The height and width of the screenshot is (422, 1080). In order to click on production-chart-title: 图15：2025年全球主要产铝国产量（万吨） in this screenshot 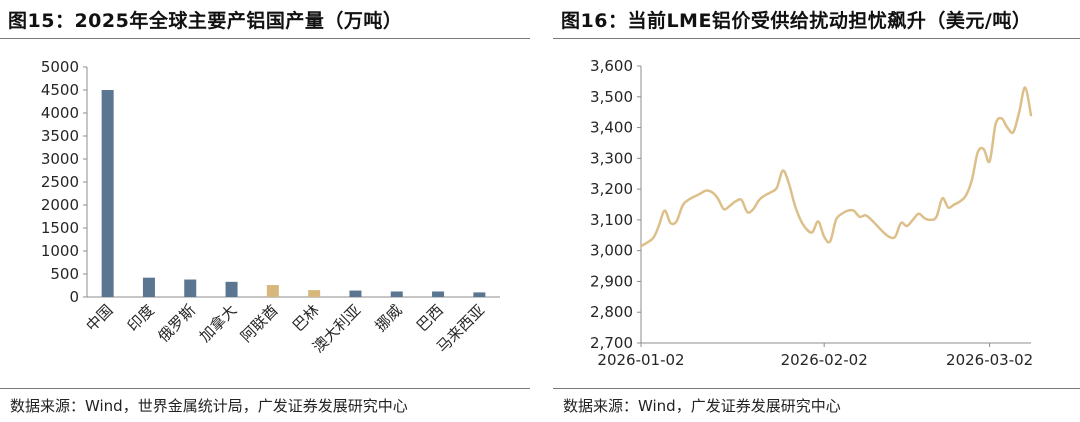, I will do `click(205, 21)`.